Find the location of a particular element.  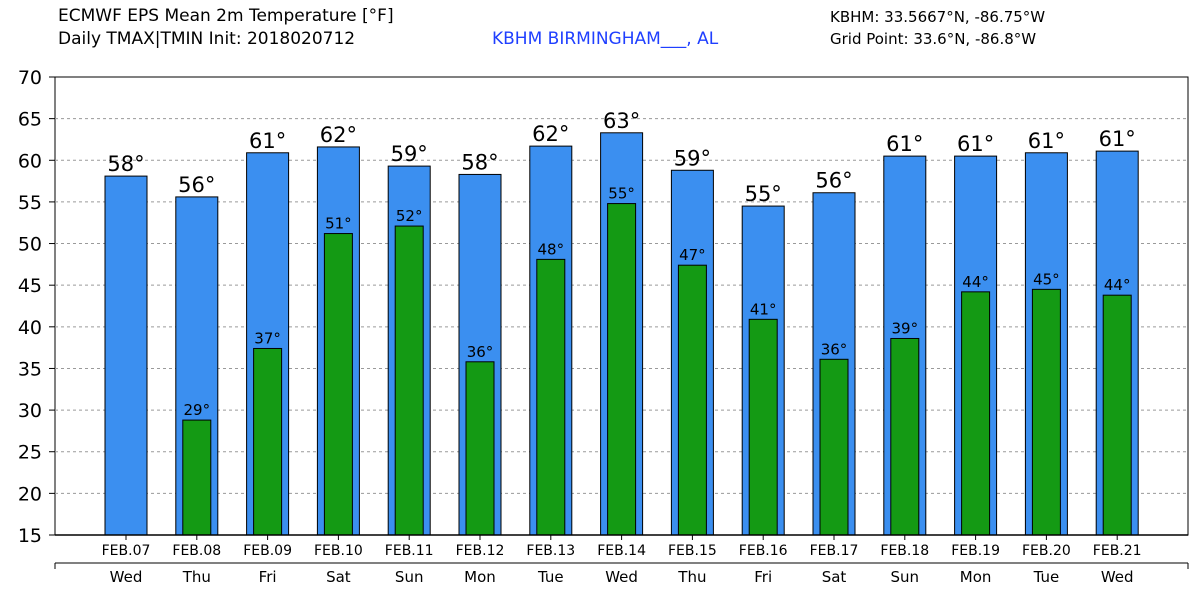

chart-title: ECMWF EPS Mean 2m Temperature [°F] is located at coordinates (226, 16).